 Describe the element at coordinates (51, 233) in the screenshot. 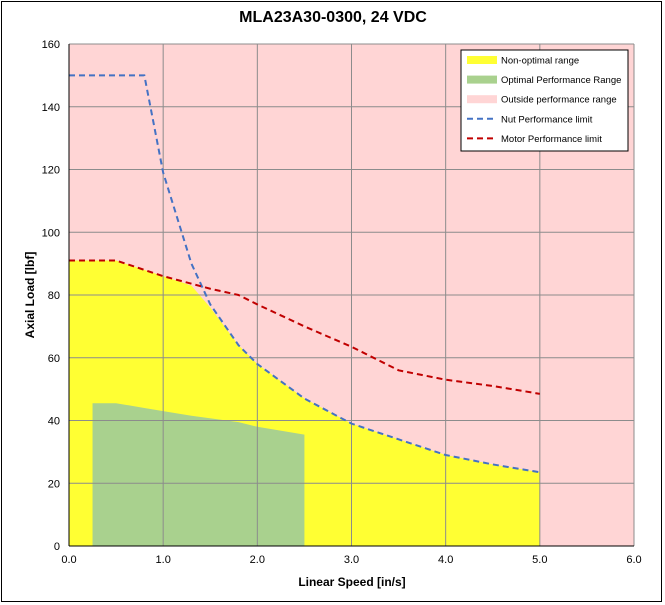

I see `y-tick-label: 100` at that location.